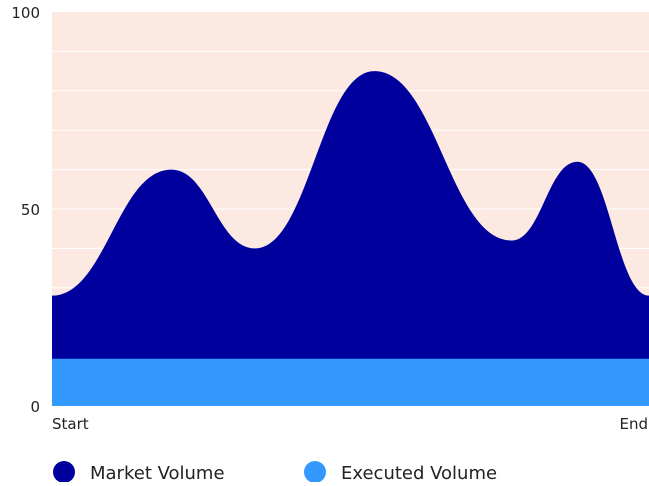 The height and width of the screenshot is (486, 649). What do you see at coordinates (315, 472) in the screenshot?
I see `legend-marker-executed-volume` at bounding box center [315, 472].